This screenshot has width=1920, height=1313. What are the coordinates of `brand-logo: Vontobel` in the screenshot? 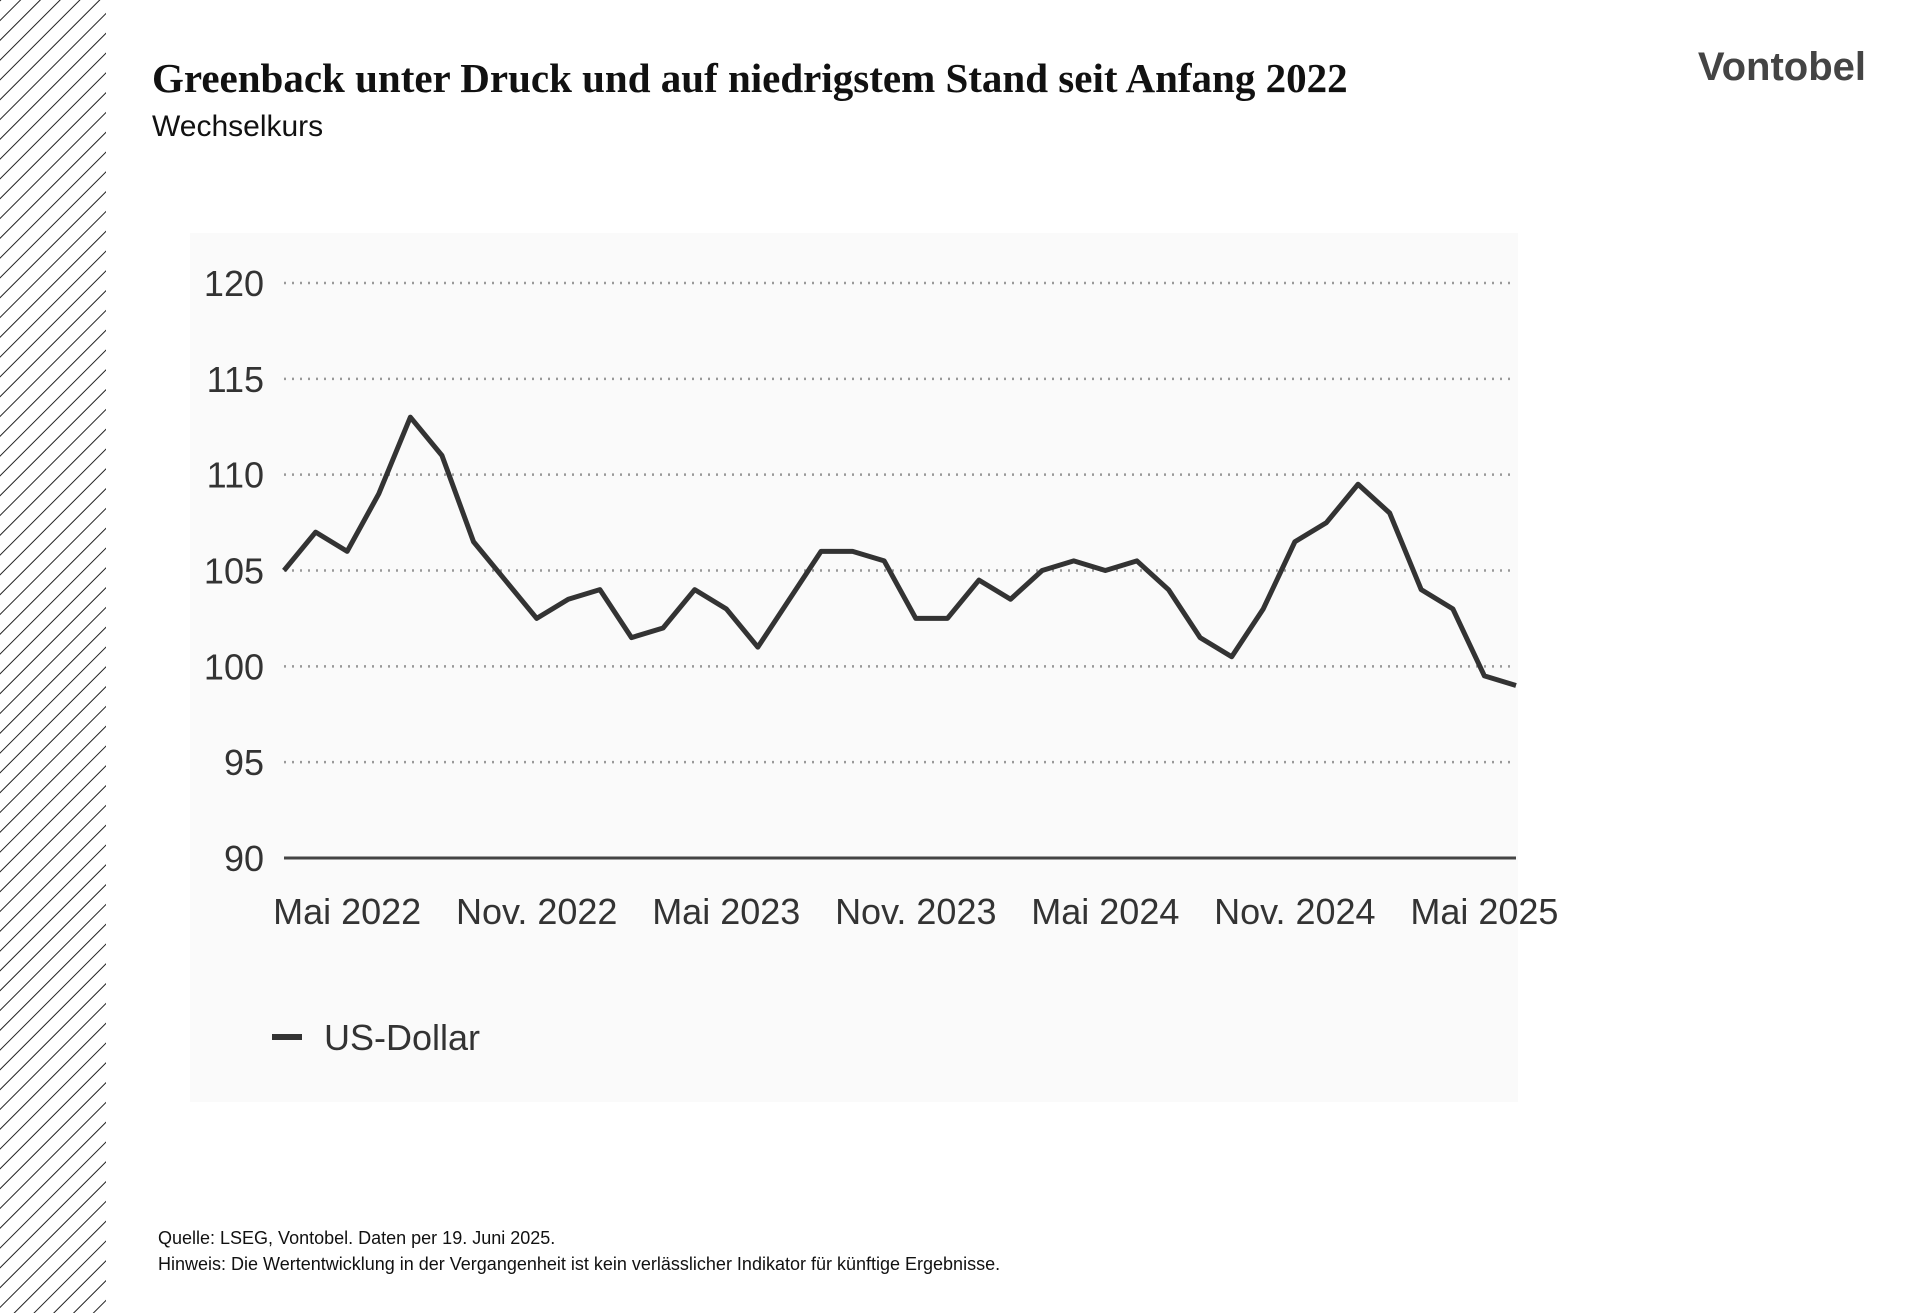 It's located at (1782, 67).